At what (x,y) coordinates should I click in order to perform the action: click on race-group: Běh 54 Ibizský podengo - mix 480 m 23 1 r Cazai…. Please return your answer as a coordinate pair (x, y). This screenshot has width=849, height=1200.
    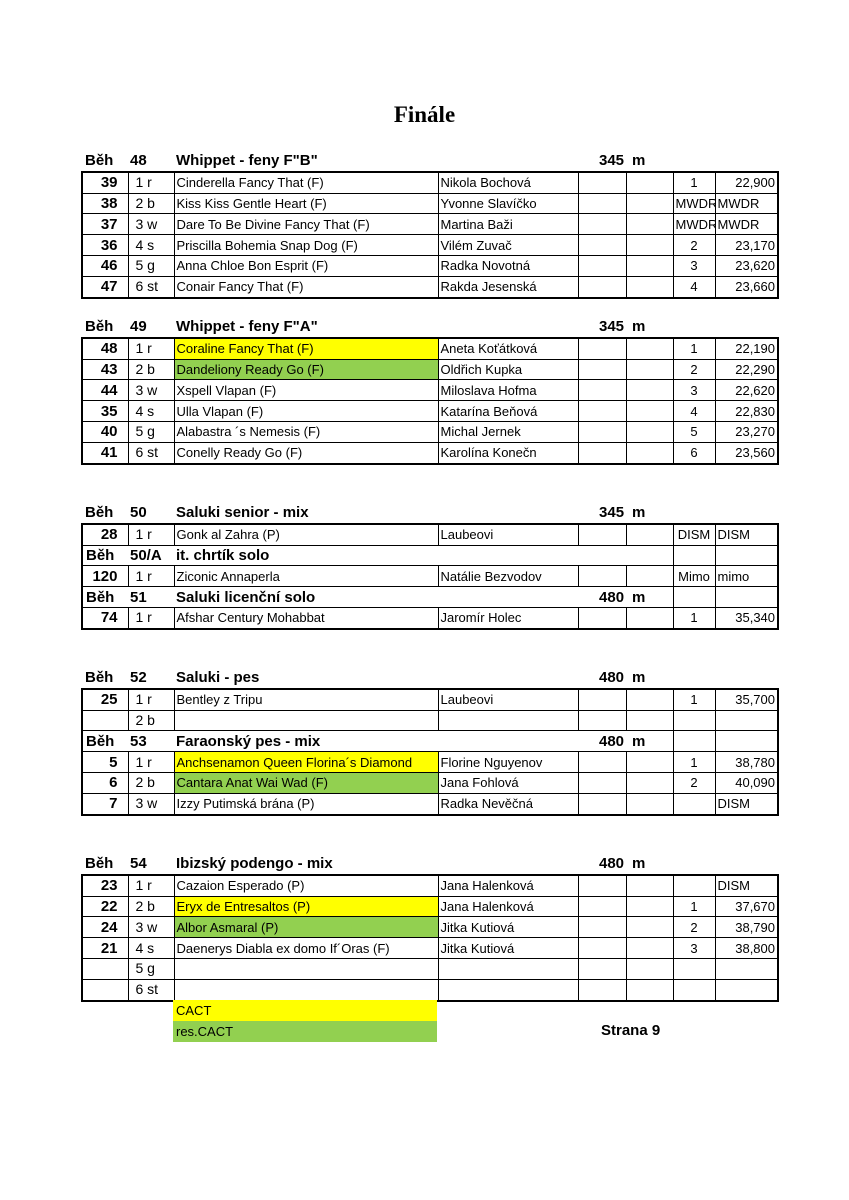
    Looking at the image, I should click on (430, 928).